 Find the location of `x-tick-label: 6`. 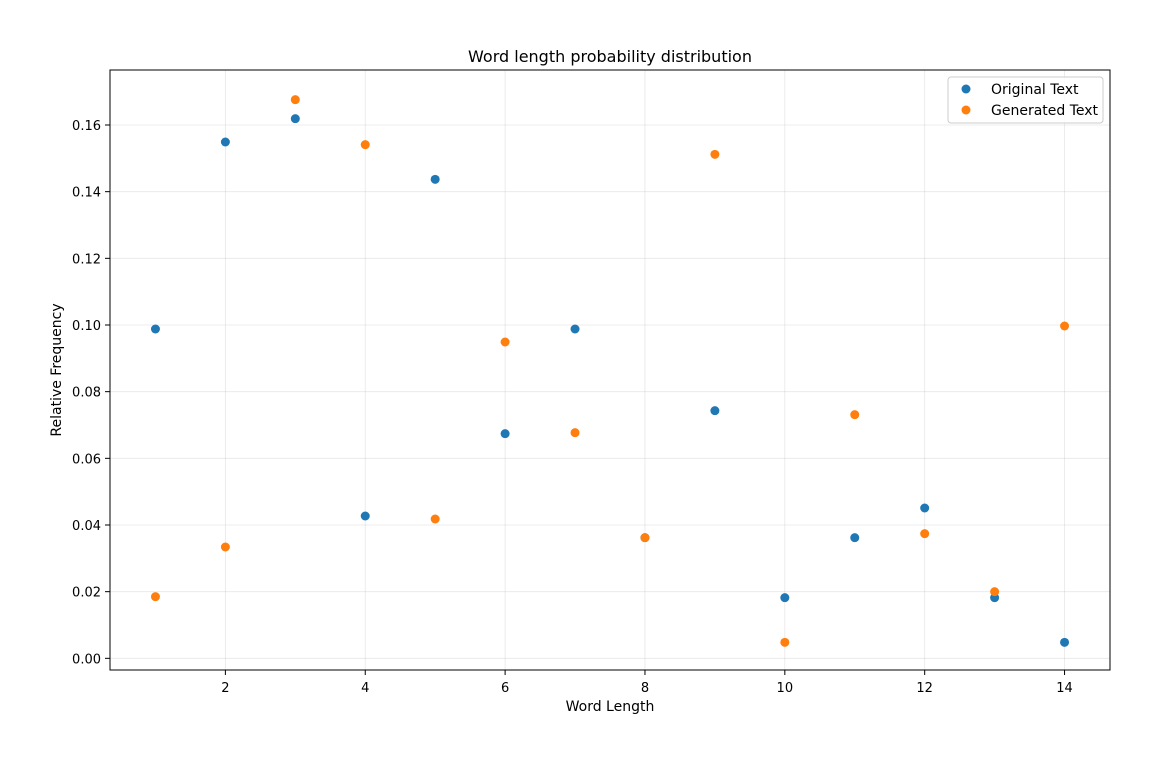

x-tick-label: 6 is located at coordinates (505, 688).